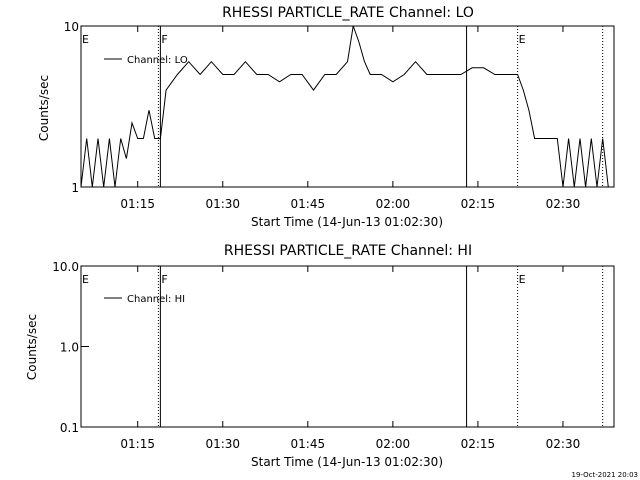 Image resolution: width=640 pixels, height=480 pixels. What do you see at coordinates (157, 60) in the screenshot?
I see `panel-lo-legend-label: Channel: LO` at bounding box center [157, 60].